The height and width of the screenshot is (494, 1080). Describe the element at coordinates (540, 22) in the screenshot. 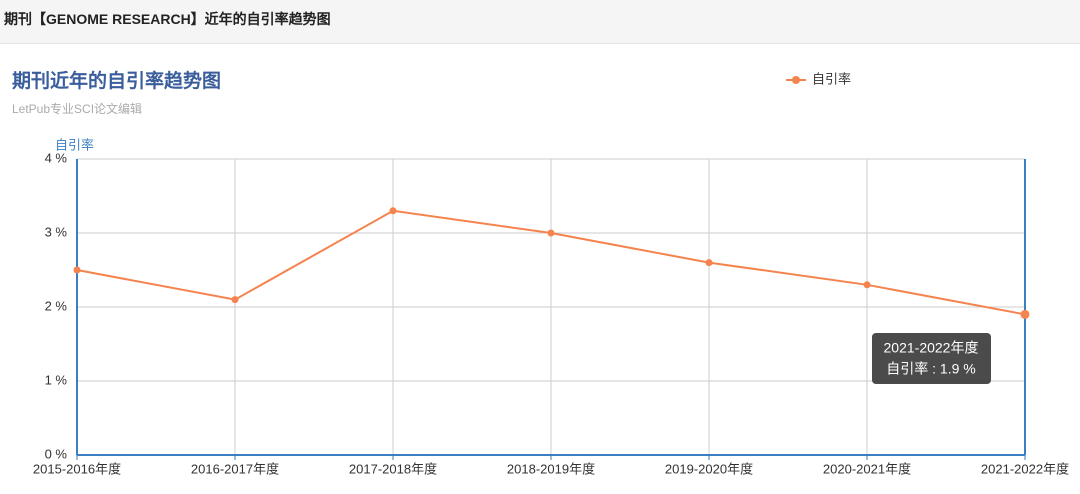

I see `header-title: 期刊【GENOME RESEARCH】近年的自引率趋势图` at that location.